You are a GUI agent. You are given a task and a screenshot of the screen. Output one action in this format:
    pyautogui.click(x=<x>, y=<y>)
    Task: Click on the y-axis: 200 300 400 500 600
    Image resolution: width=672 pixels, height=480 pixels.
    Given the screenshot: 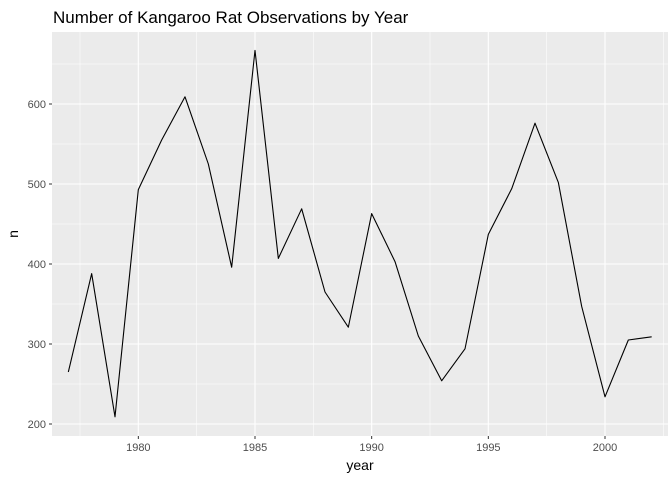 What is the action you would take?
    pyautogui.click(x=40, y=265)
    